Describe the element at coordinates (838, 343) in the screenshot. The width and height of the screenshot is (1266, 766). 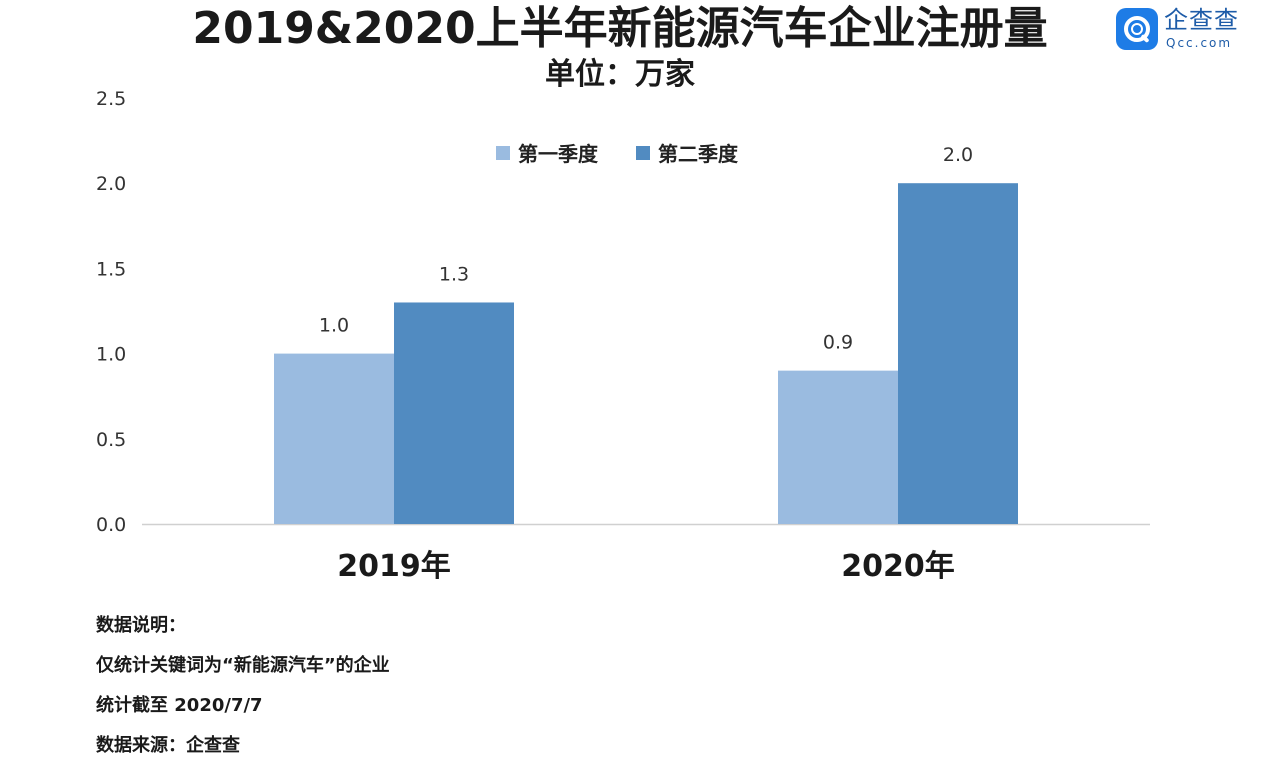
I see `data-label: 0.9` at that location.